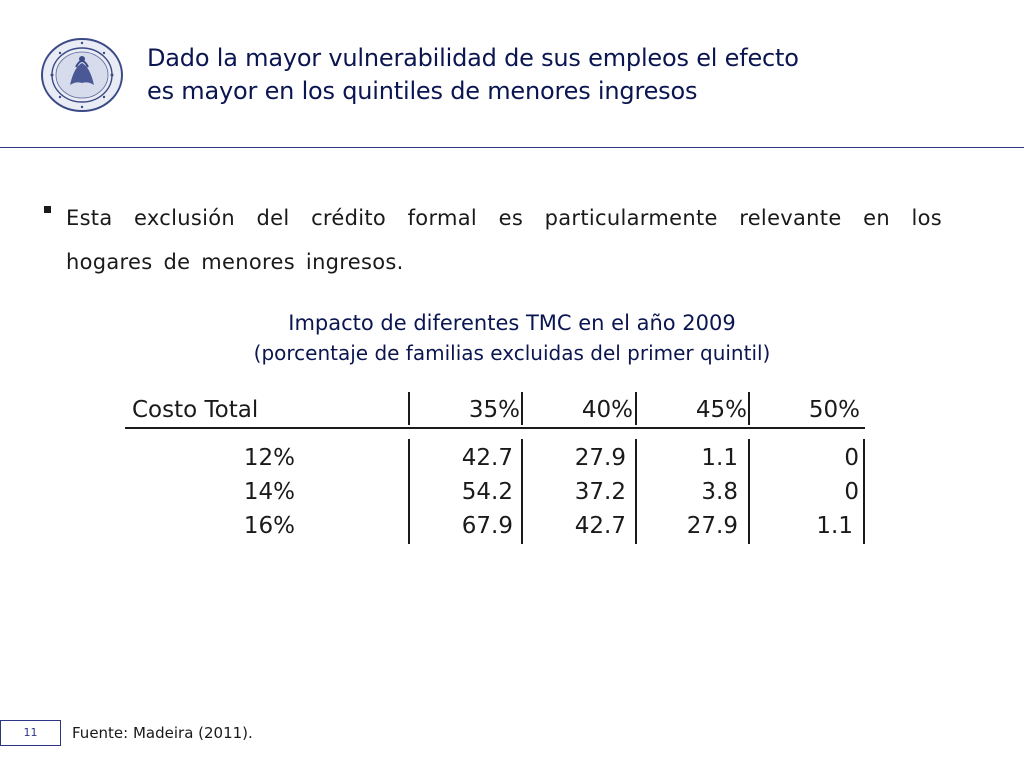 The width and height of the screenshot is (1024, 768). What do you see at coordinates (269, 492) in the screenshot?
I see `row-label: 14%` at bounding box center [269, 492].